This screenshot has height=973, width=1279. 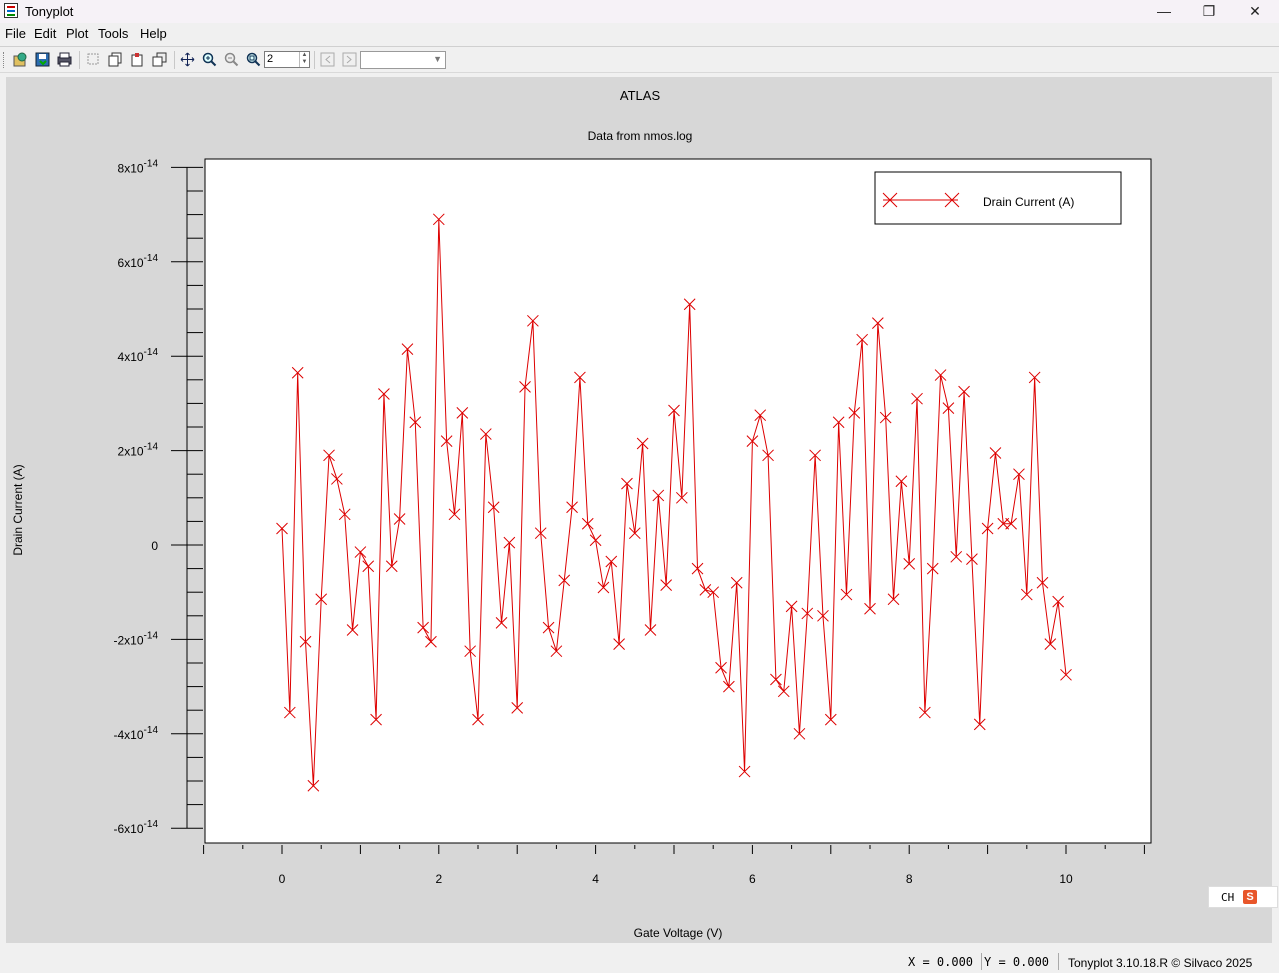 What do you see at coordinates (15, 33) in the screenshot?
I see `menu-file: File` at bounding box center [15, 33].